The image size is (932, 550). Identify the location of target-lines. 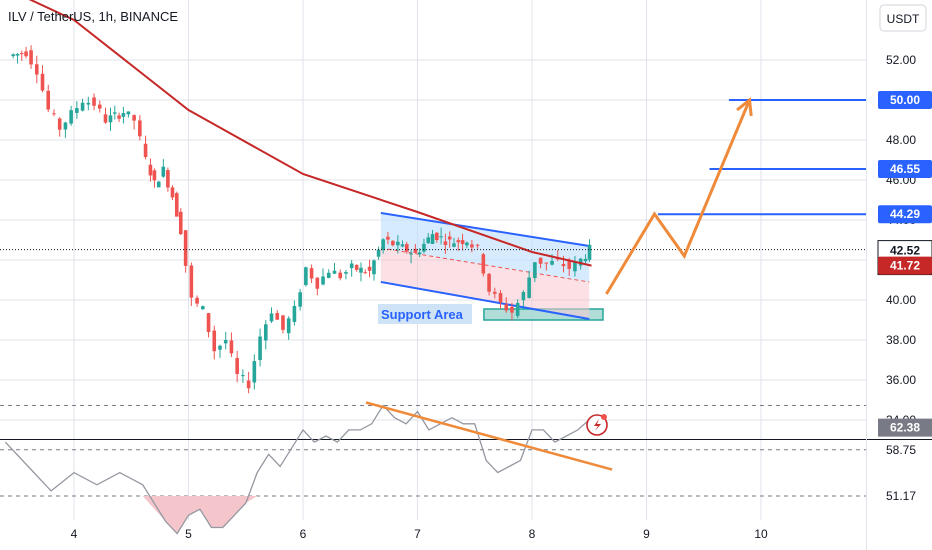
(761, 157).